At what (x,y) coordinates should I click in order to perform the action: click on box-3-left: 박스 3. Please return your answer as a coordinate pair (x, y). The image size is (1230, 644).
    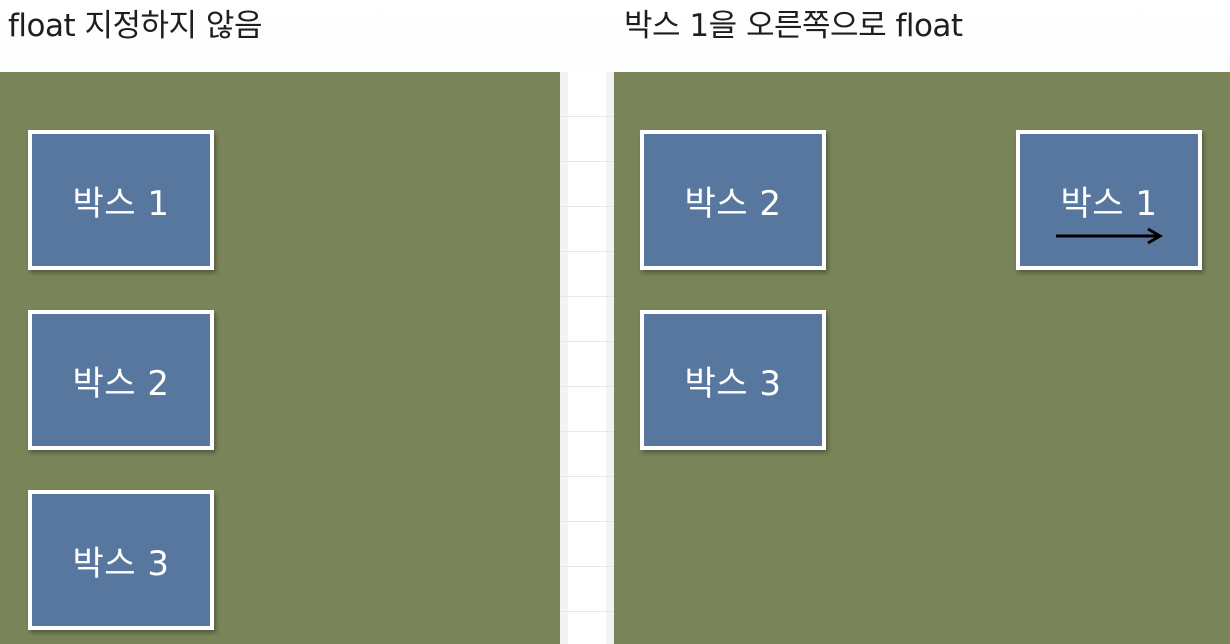
    Looking at the image, I should click on (121, 560).